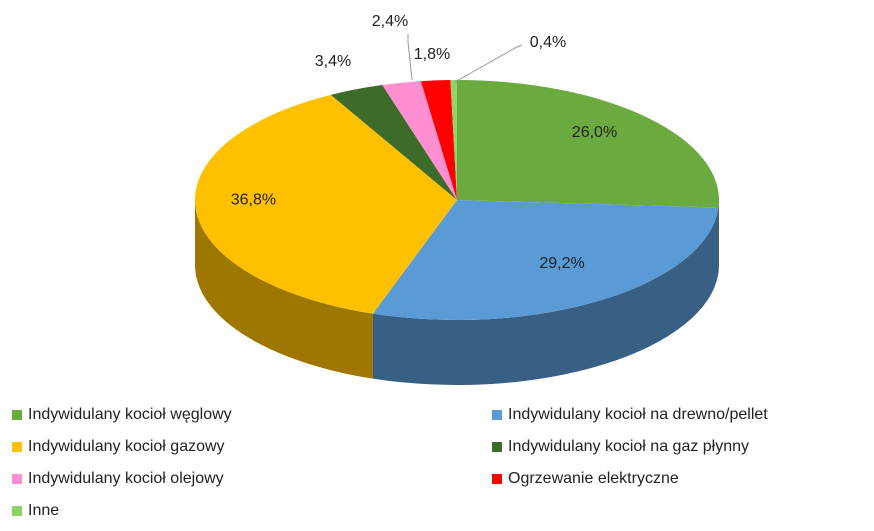  What do you see at coordinates (333, 61) in the screenshot?
I see `data-label: 3,4%` at bounding box center [333, 61].